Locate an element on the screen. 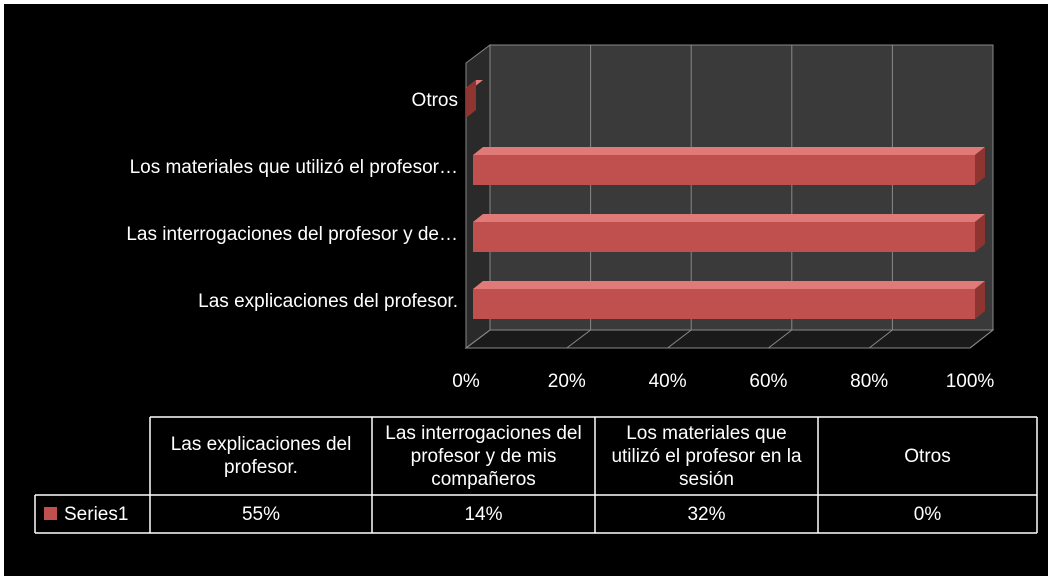  x-tick-label: 0% is located at coordinates (466, 381).